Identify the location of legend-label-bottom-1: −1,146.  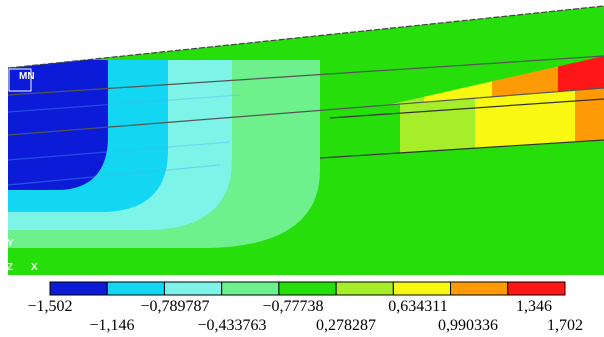
(112, 325).